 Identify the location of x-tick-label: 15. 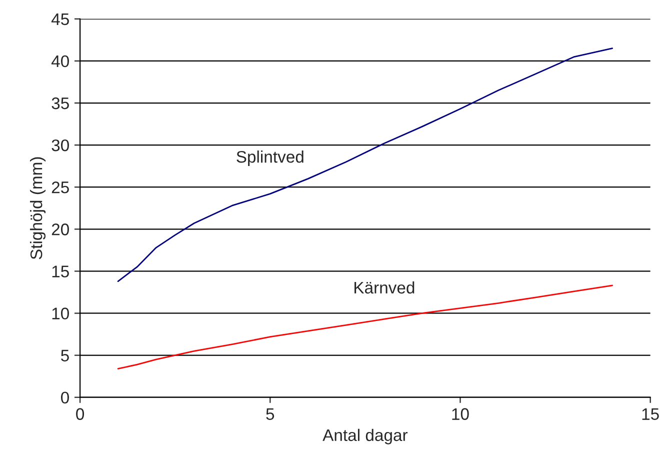
(650, 414).